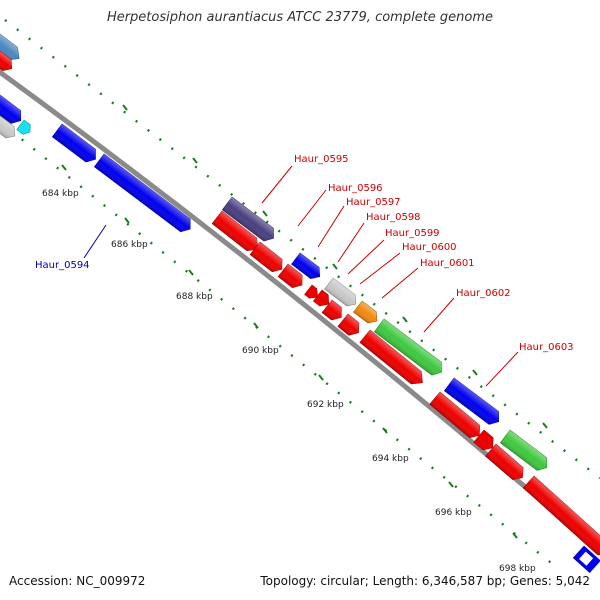  What do you see at coordinates (194, 297) in the screenshot?
I see `ruler-label-688: 688 kbp` at bounding box center [194, 297].